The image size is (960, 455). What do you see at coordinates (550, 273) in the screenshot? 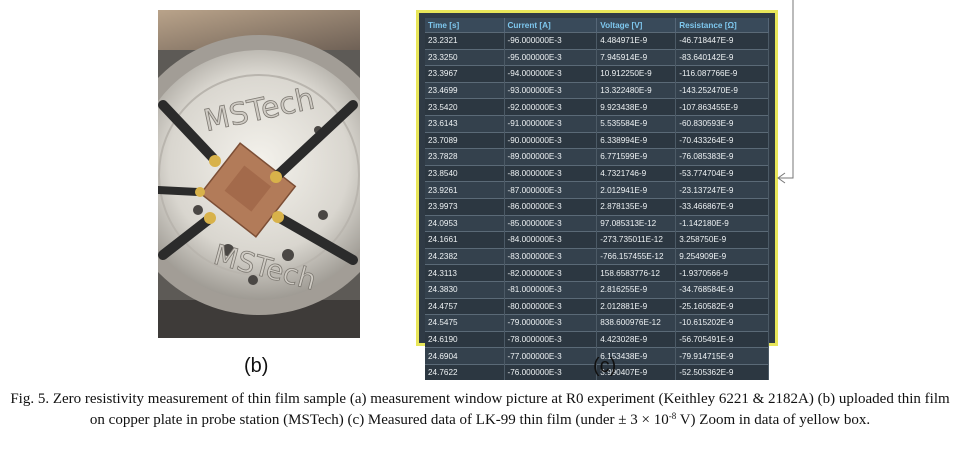
I see `cell-current: -82.000000E-3` at bounding box center [550, 273].